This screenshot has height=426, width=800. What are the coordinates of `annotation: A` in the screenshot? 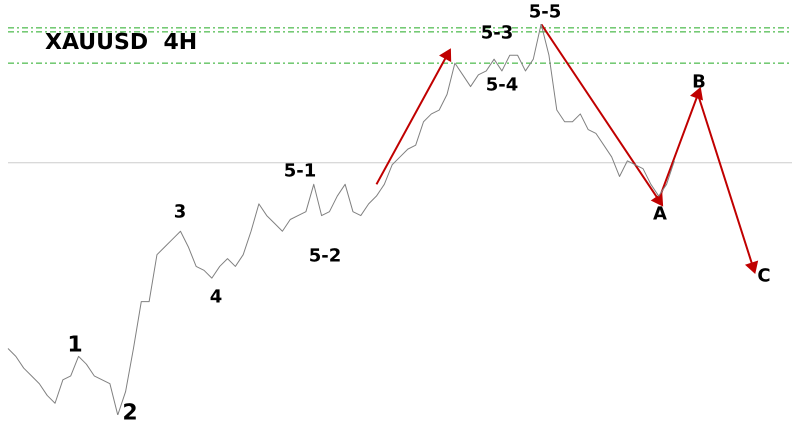 It's located at (660, 214).